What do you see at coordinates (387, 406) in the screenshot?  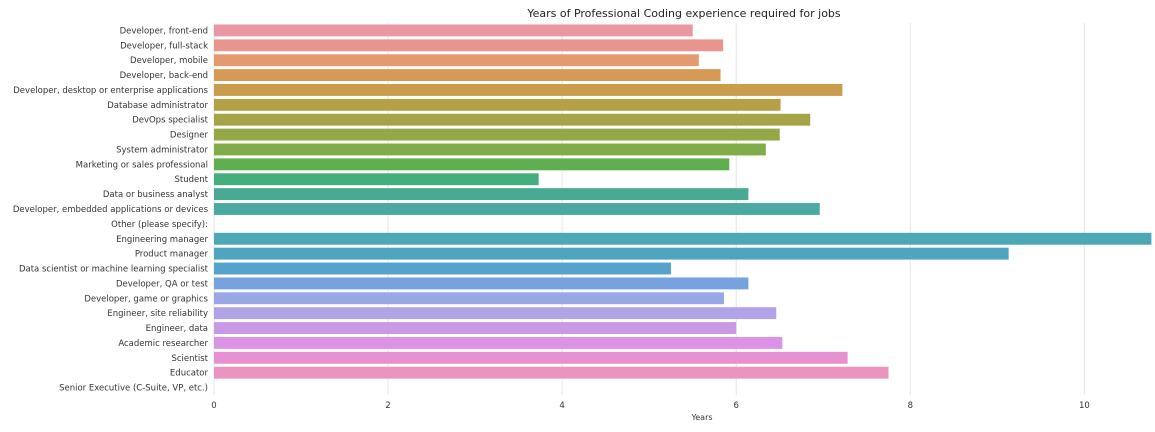 I see `x-tick-label: 2` at bounding box center [387, 406].